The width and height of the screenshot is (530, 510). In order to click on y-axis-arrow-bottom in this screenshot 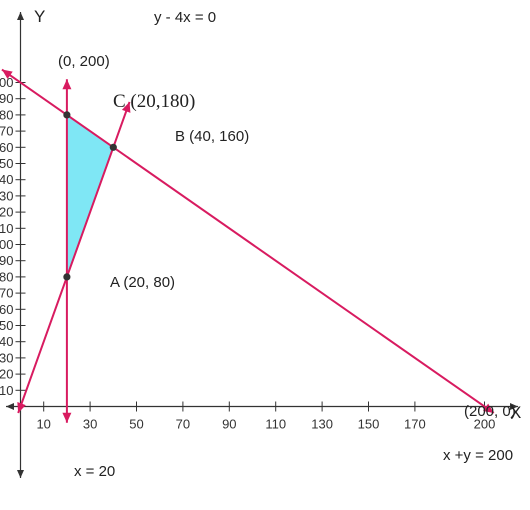, I will do `click(20, 474)`.